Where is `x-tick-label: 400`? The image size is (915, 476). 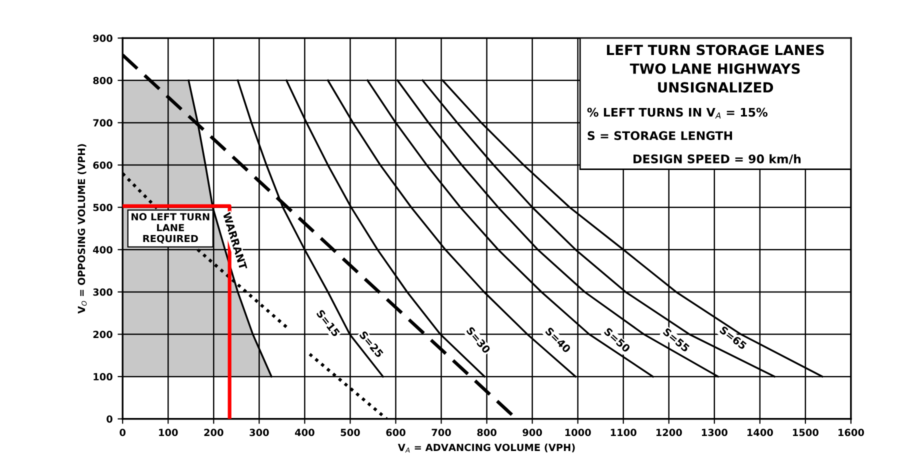
x-tick-label: 400 is located at coordinates (304, 432).